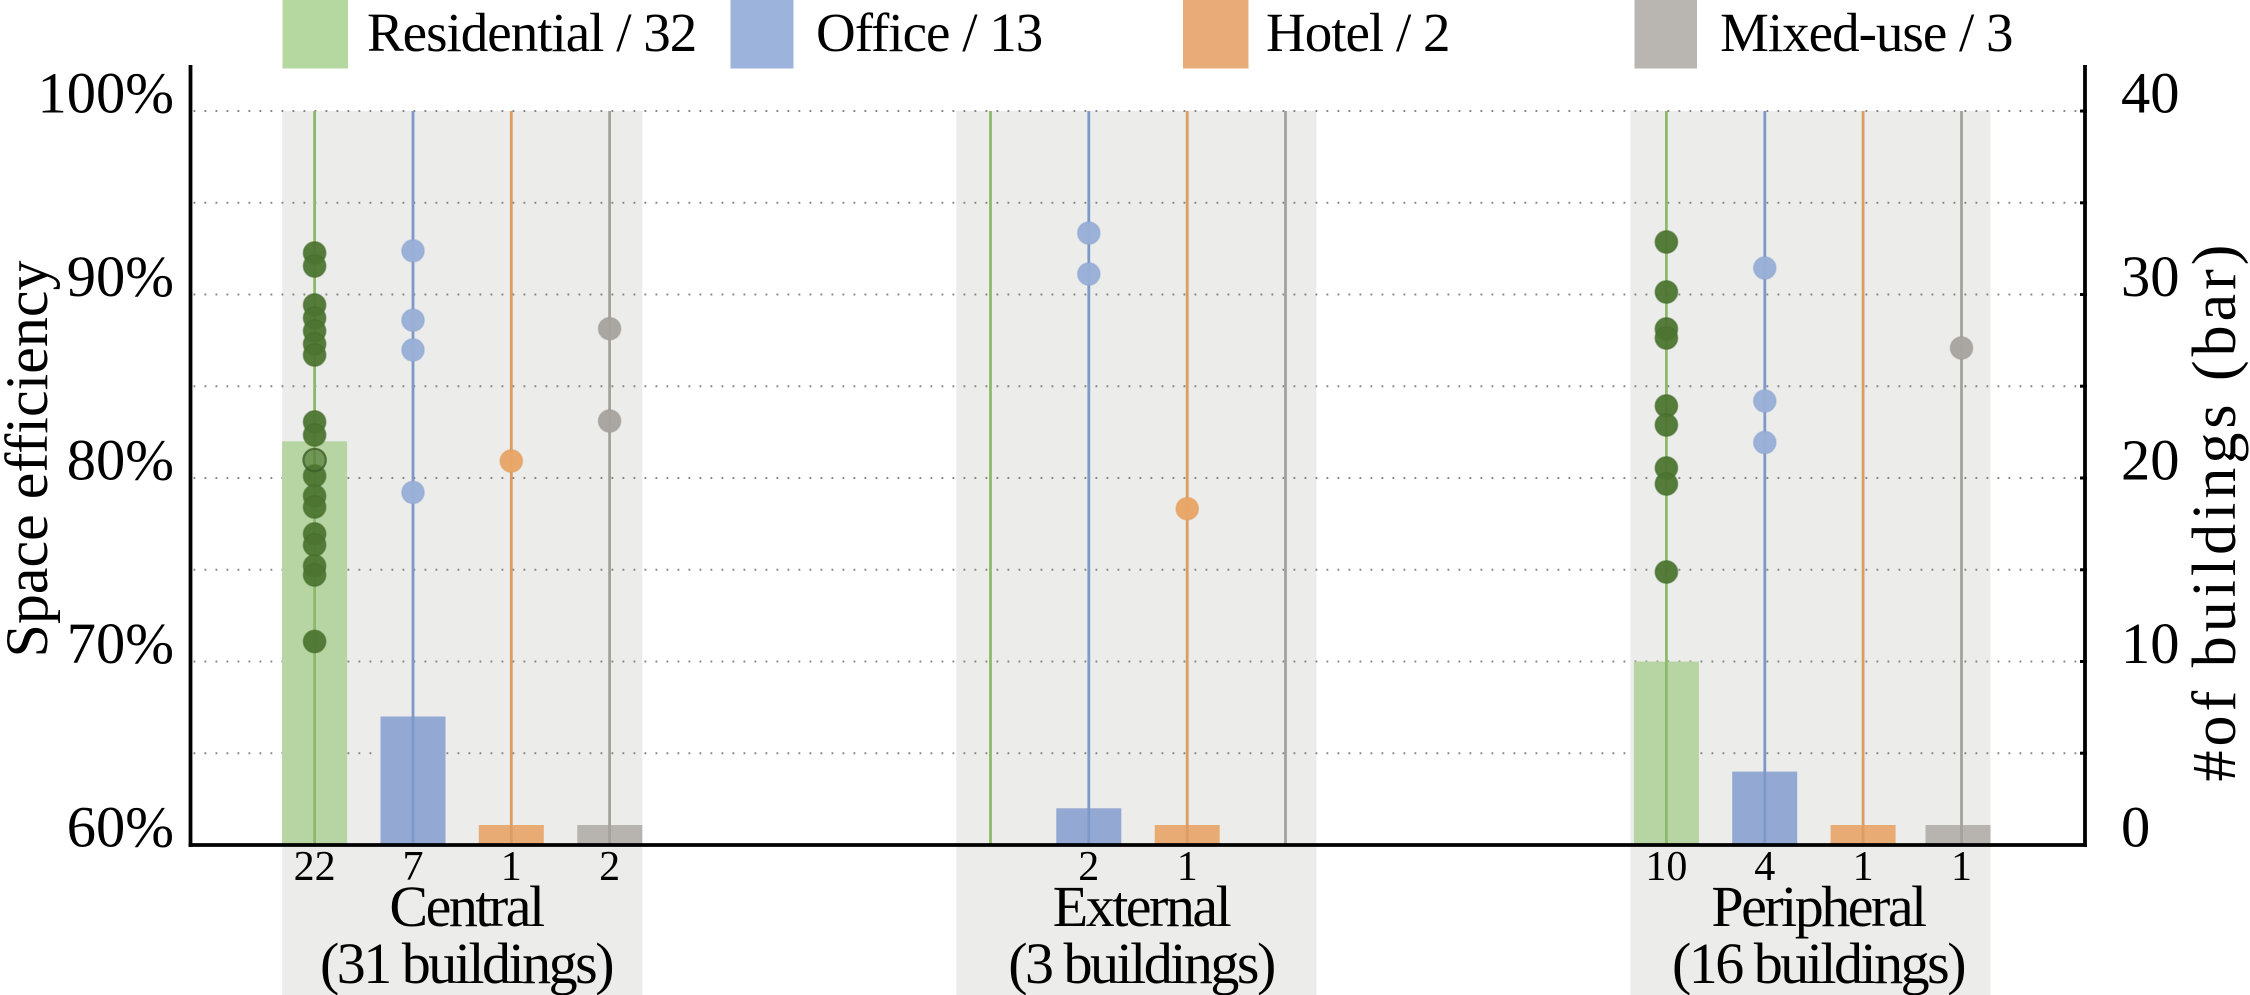 This screenshot has height=995, width=2250. What do you see at coordinates (2135, 827) in the screenshot?
I see `svg-text: 0` at bounding box center [2135, 827].